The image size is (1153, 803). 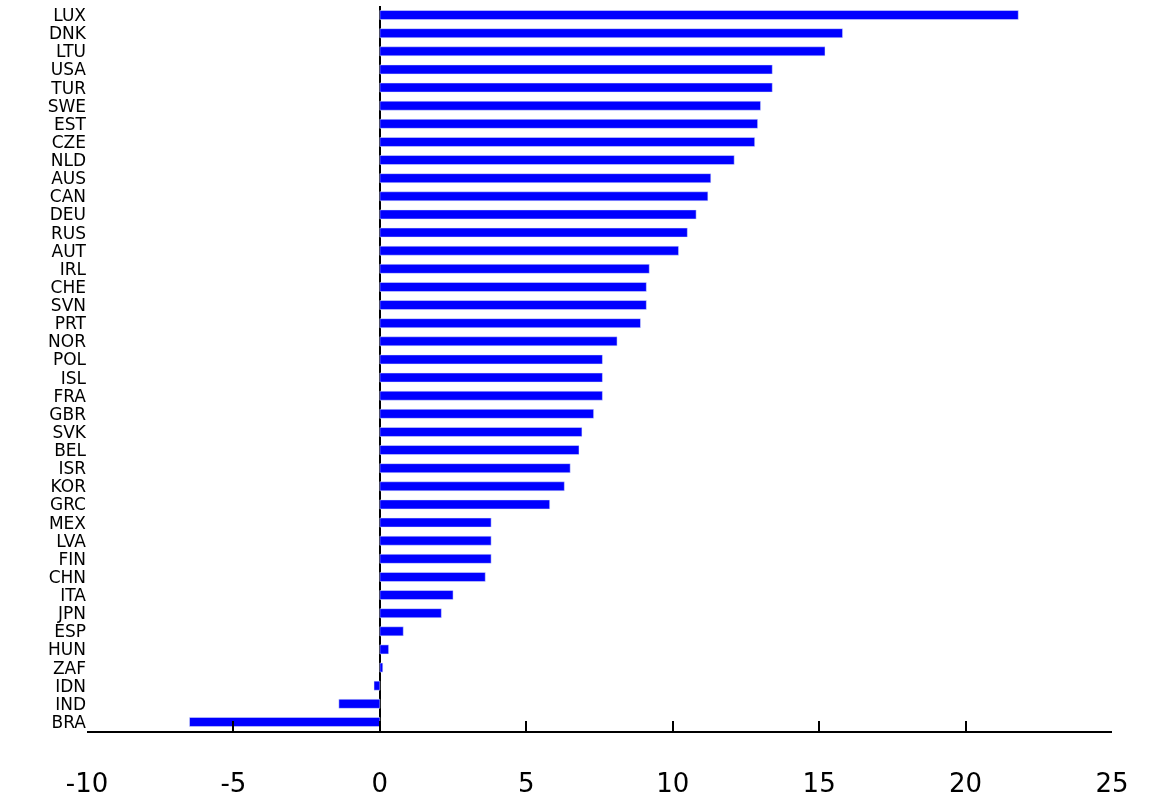 I want to click on y-tick-label: POL, so click(x=69, y=359).